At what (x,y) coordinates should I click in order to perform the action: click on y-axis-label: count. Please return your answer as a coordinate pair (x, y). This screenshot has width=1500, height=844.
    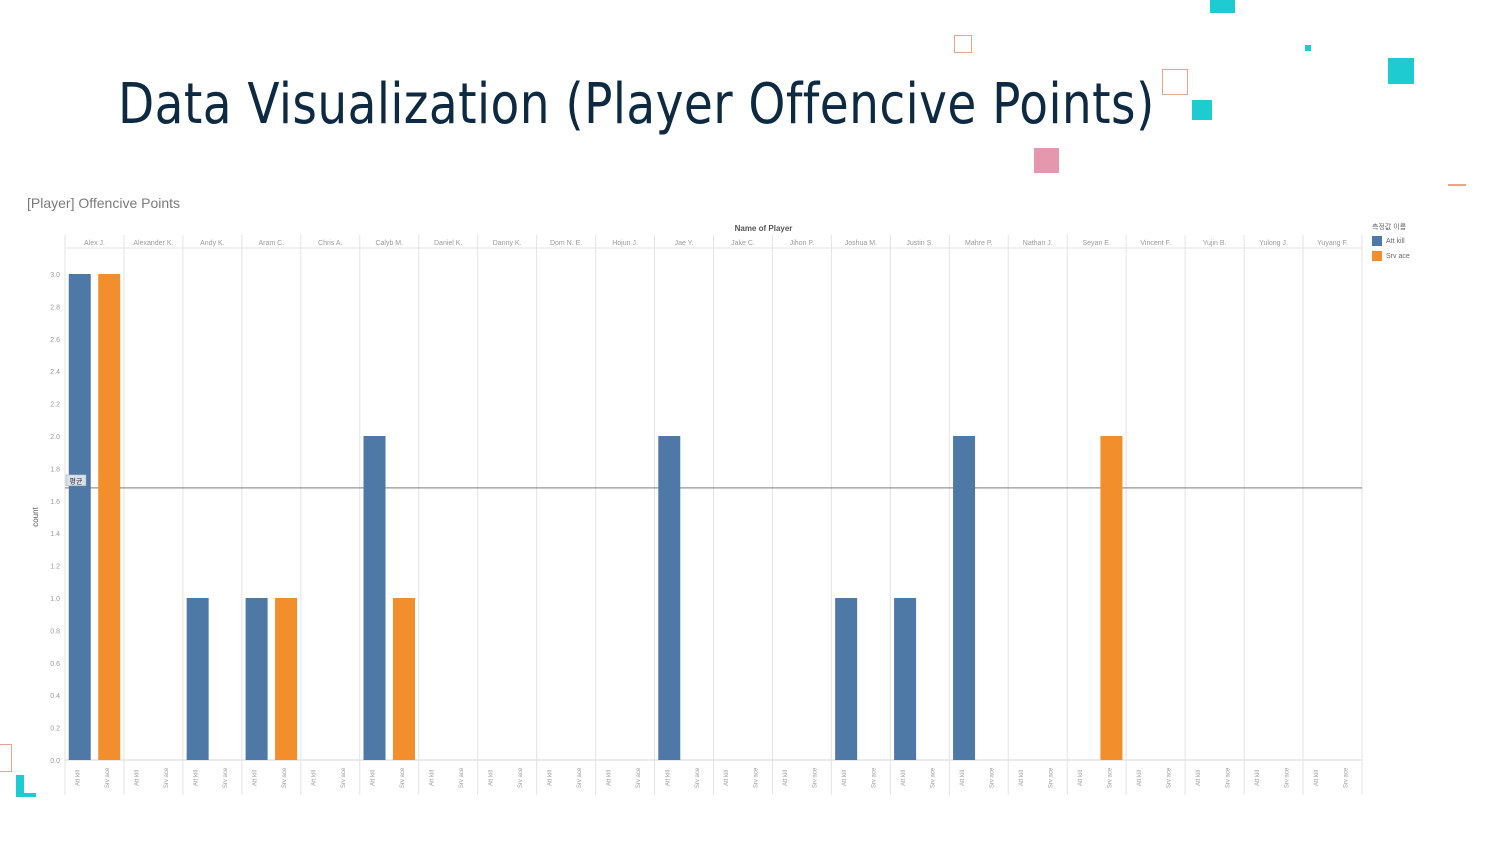
    Looking at the image, I should click on (35, 516).